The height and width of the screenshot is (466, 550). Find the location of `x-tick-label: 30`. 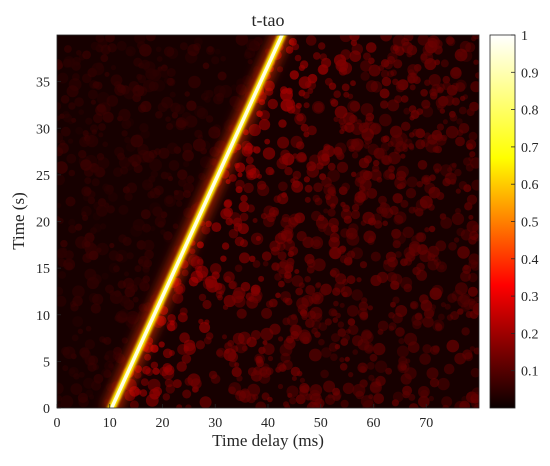

x-tick-label: 30 is located at coordinates (215, 423).